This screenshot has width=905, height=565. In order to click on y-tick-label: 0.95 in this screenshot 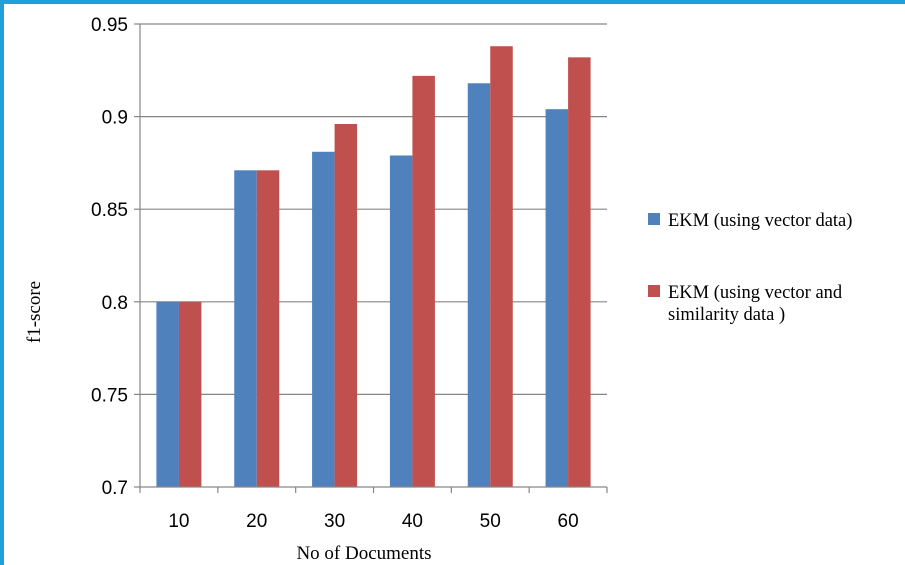, I will do `click(109, 25)`.